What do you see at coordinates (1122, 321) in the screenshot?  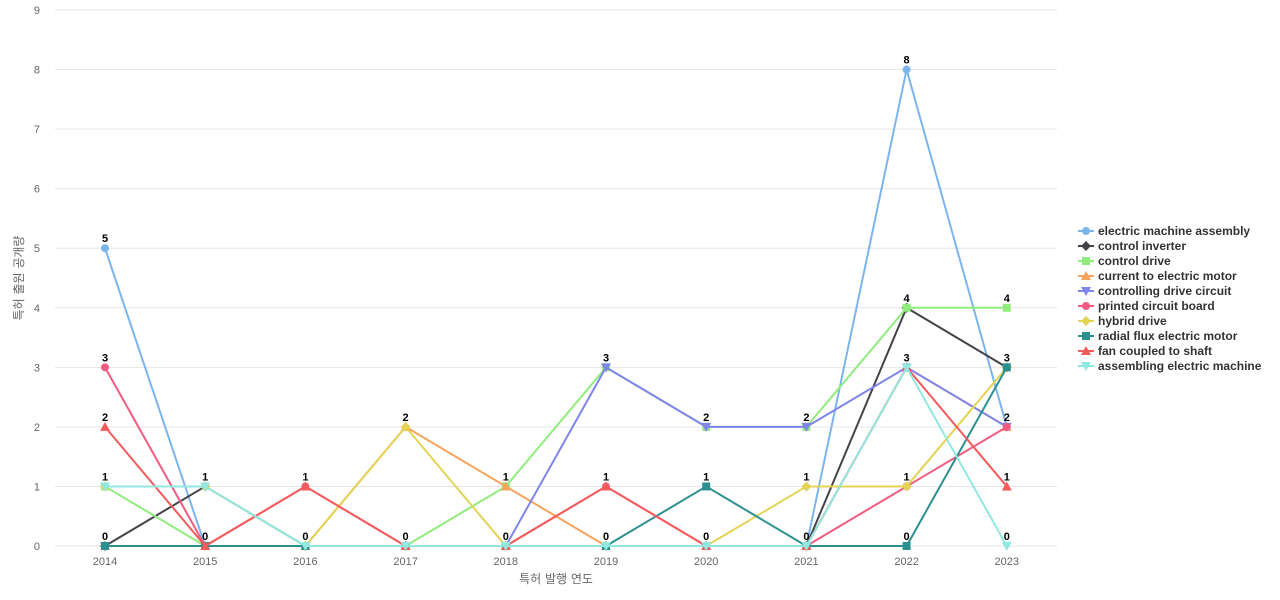 I see `legend-item: hybrid drive` at bounding box center [1122, 321].